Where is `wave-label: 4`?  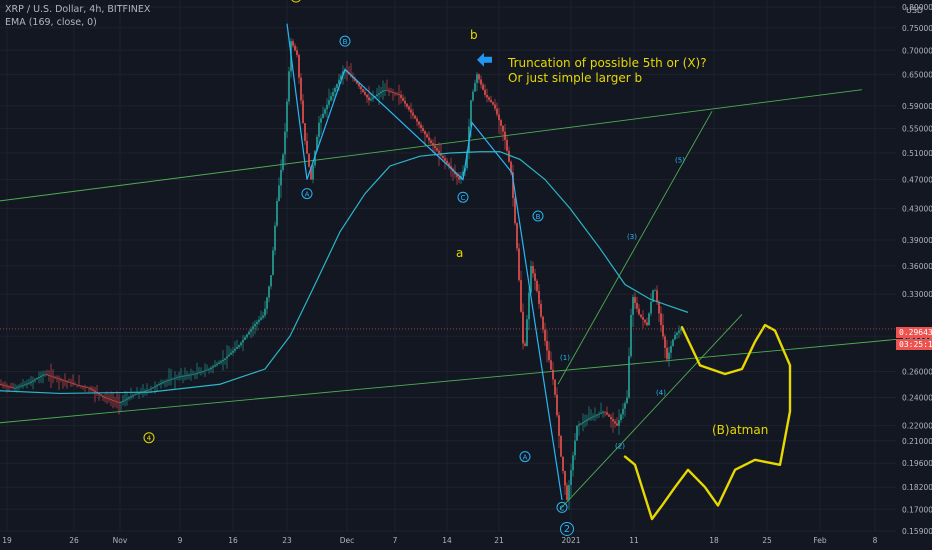
wave-label: 4 is located at coordinates (149, 438).